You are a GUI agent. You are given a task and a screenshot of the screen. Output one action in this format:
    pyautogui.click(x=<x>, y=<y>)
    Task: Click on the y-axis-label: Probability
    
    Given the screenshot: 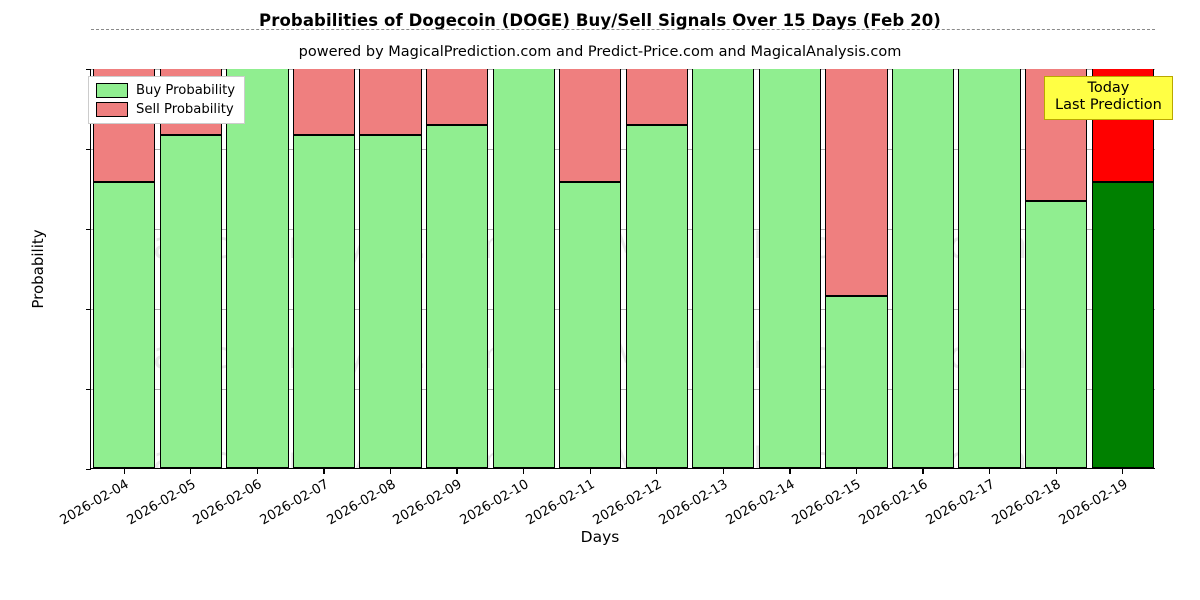 What is the action you would take?
    pyautogui.click(x=38, y=269)
    